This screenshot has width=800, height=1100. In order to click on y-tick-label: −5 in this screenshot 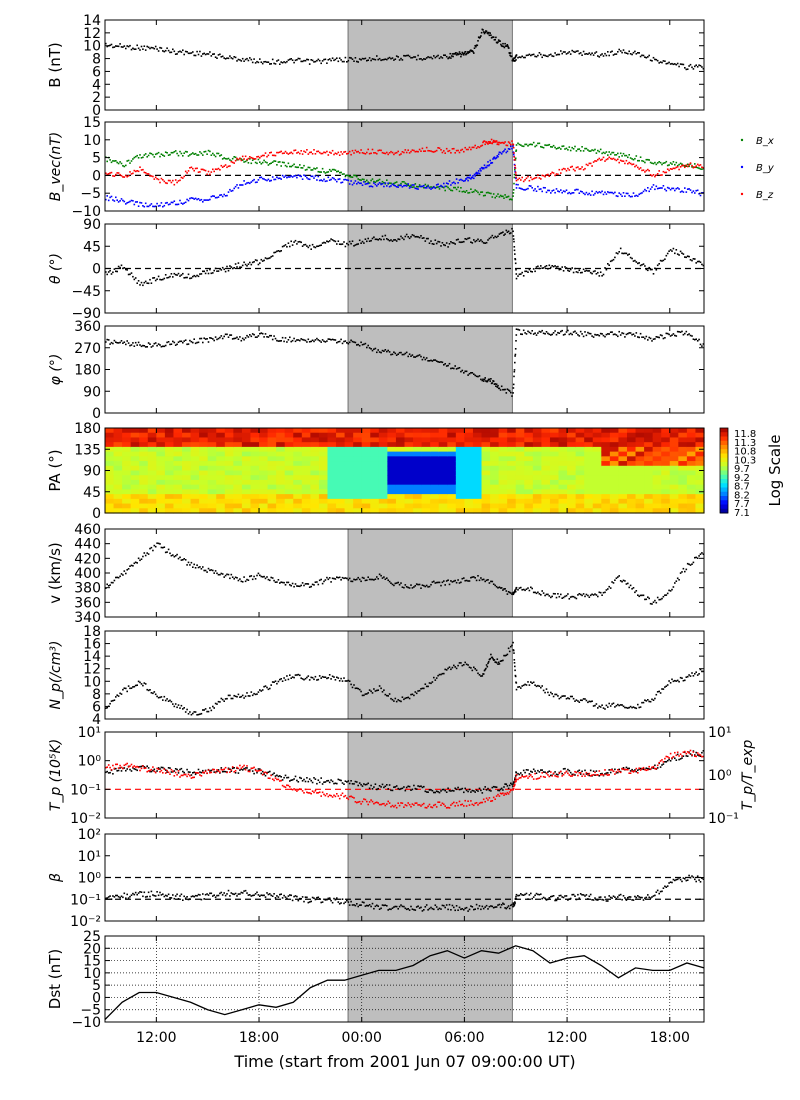, I will do `click(90, 194)`.